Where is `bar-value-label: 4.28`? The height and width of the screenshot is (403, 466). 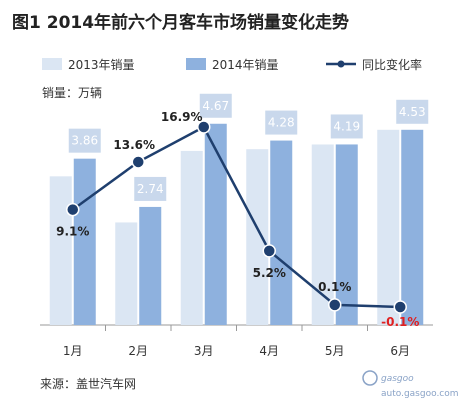
bar-value-label: 4.28 is located at coordinates (281, 123).